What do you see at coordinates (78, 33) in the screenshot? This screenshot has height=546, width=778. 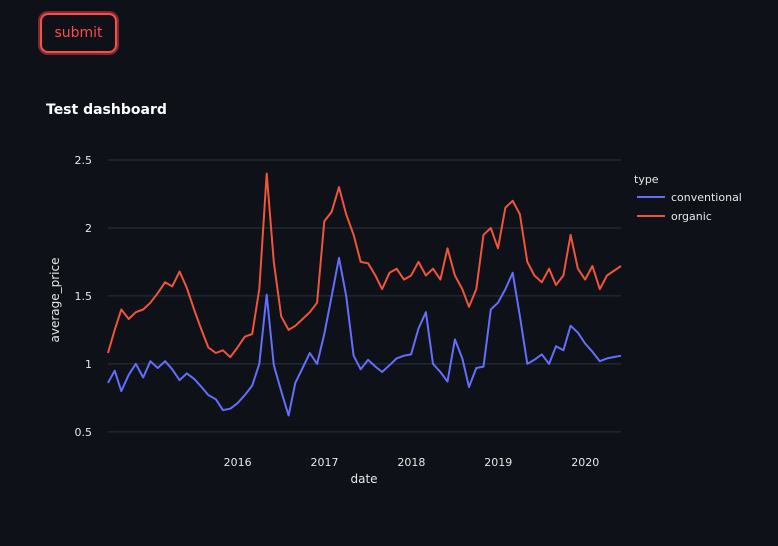 I see `submit-button: submit` at bounding box center [78, 33].